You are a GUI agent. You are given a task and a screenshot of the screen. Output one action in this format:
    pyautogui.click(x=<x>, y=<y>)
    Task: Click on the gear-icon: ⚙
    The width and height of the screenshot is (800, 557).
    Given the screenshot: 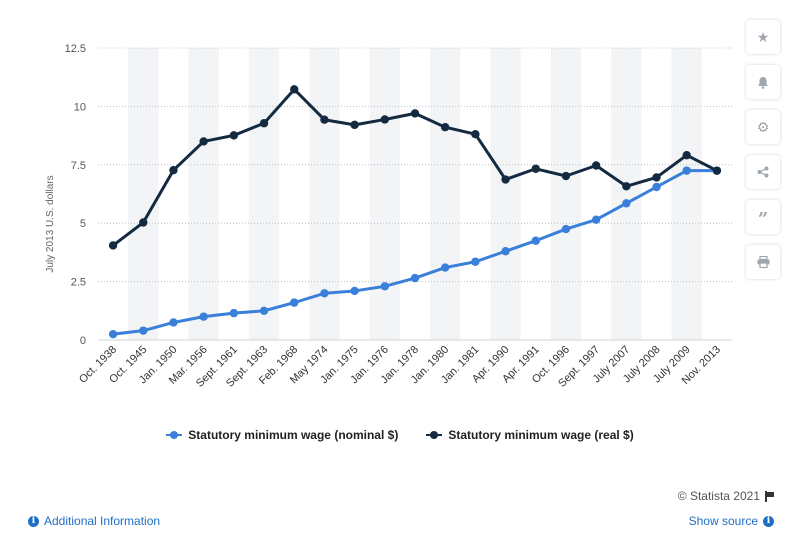 What is the action you would take?
    pyautogui.click(x=763, y=126)
    